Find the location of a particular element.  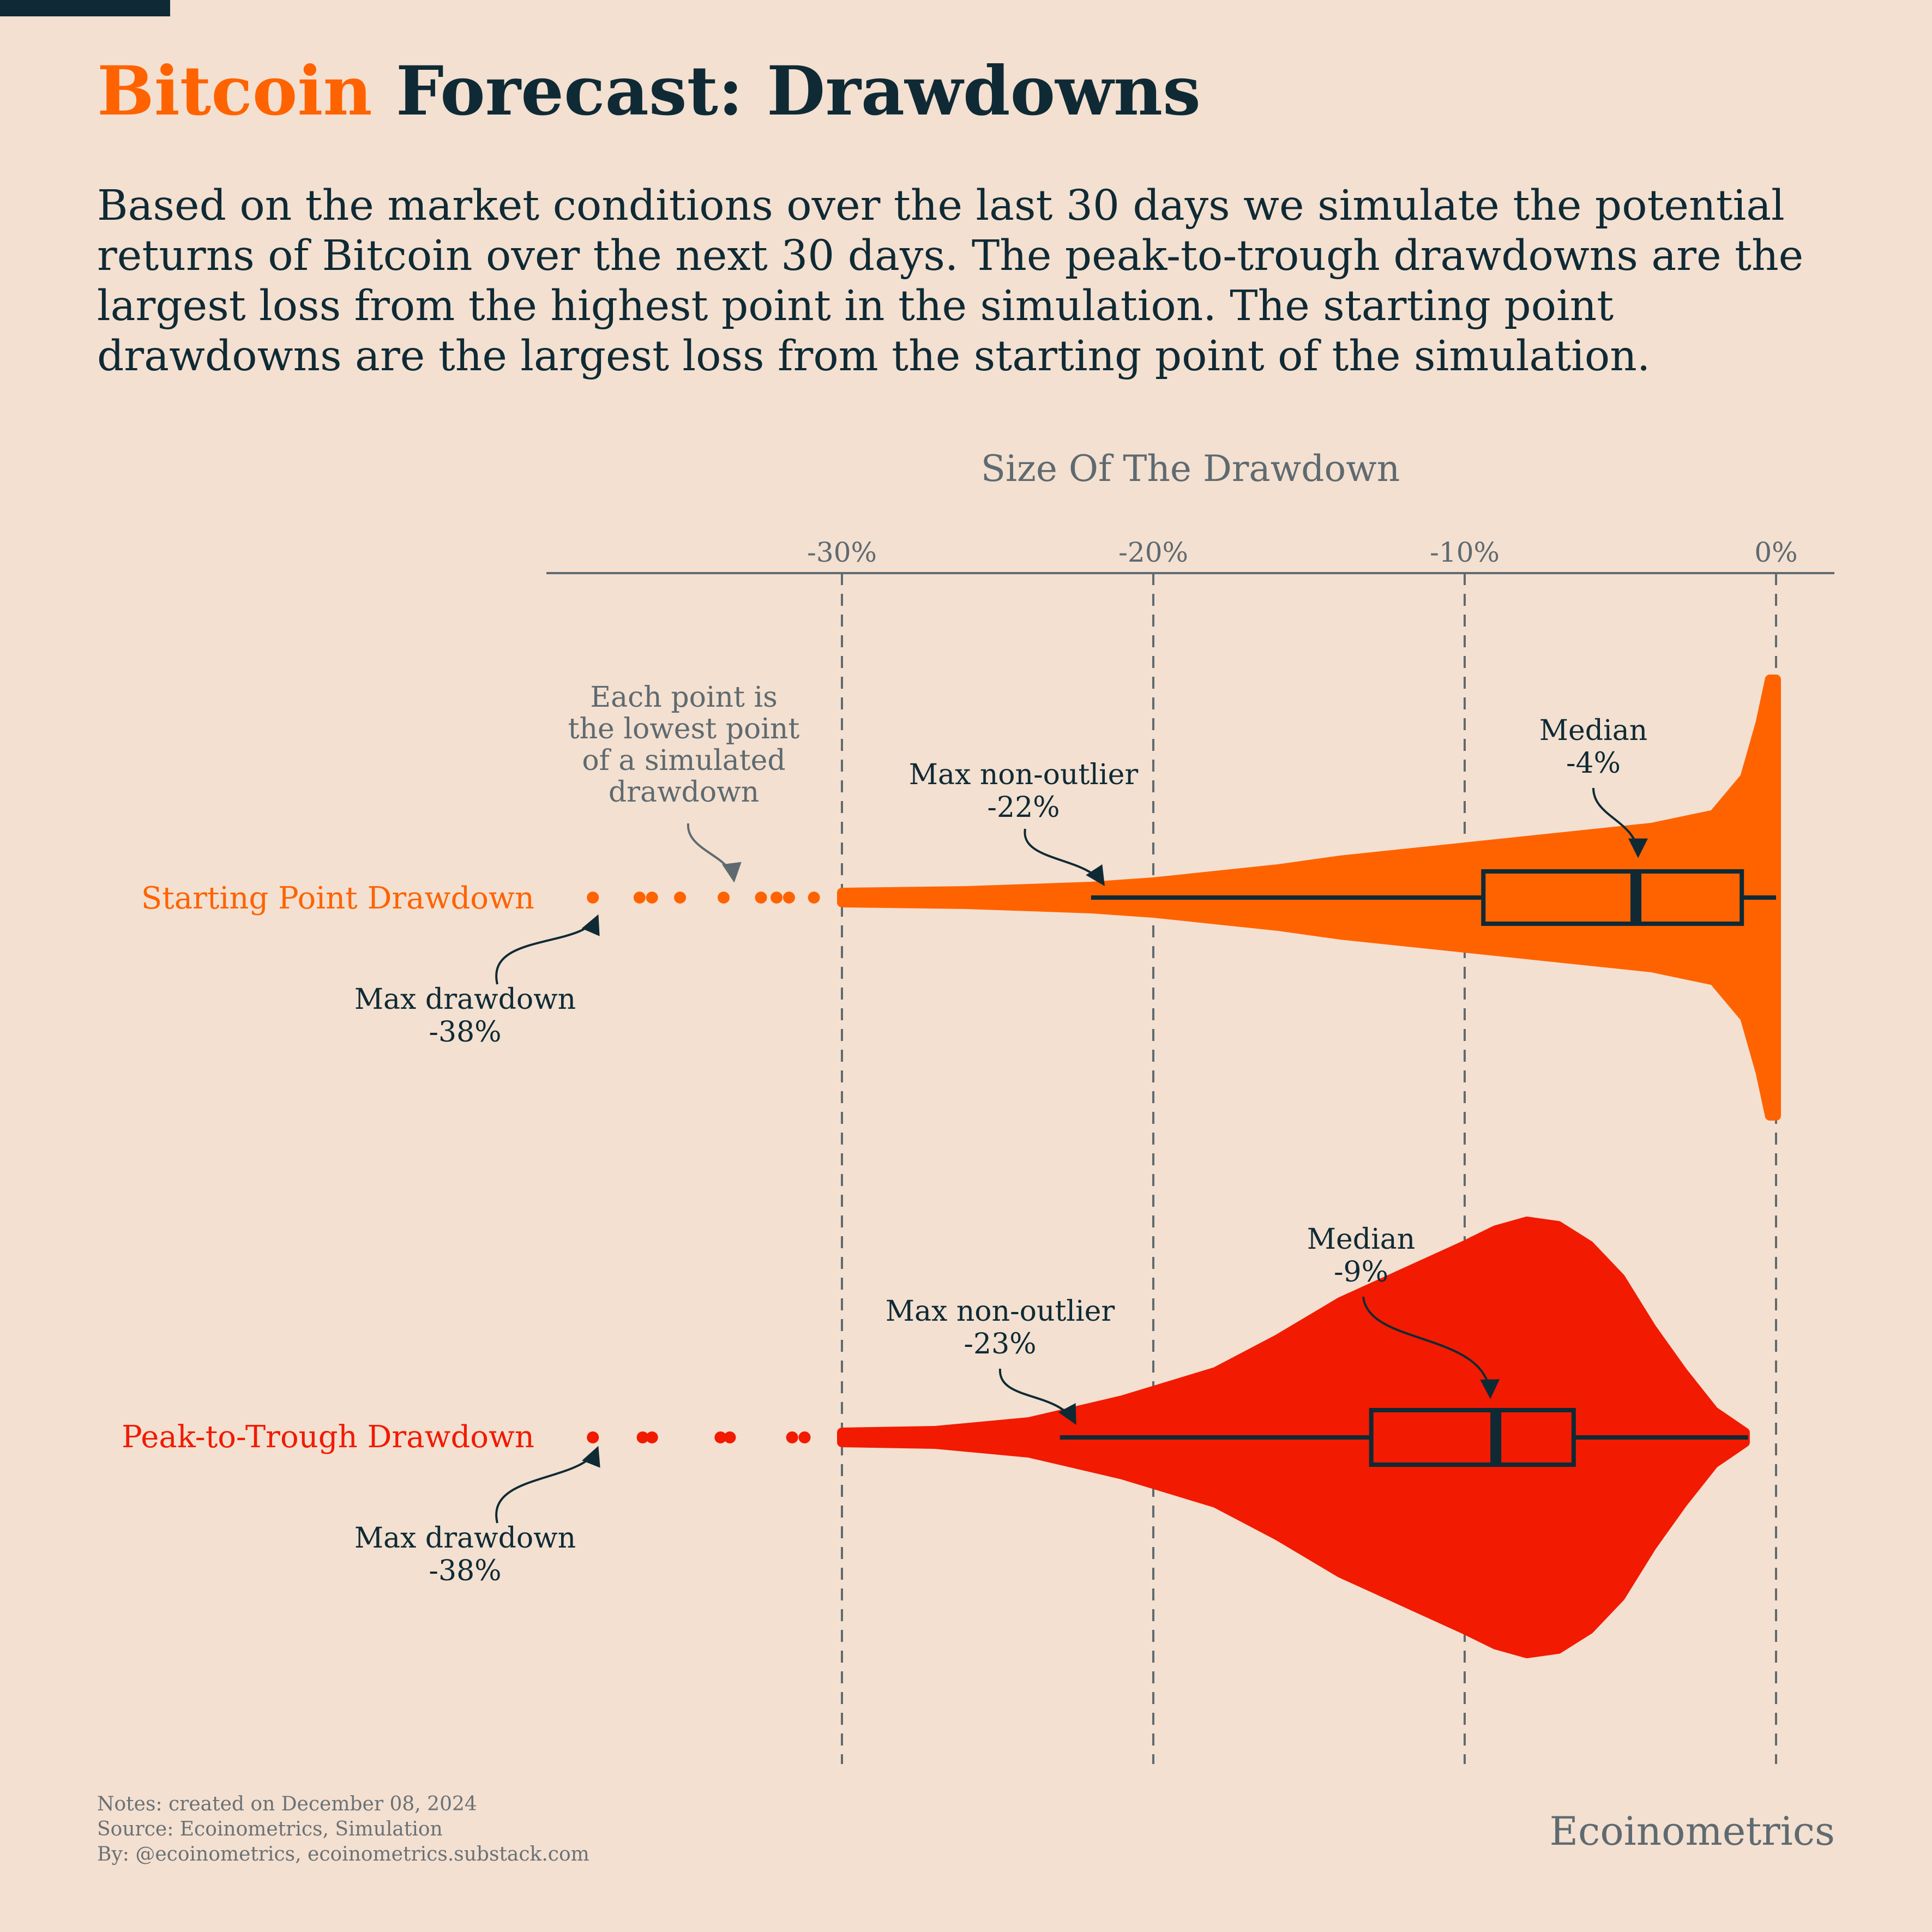

page-title: Bitcoin Forecast: Drawdowns is located at coordinates (649, 91).